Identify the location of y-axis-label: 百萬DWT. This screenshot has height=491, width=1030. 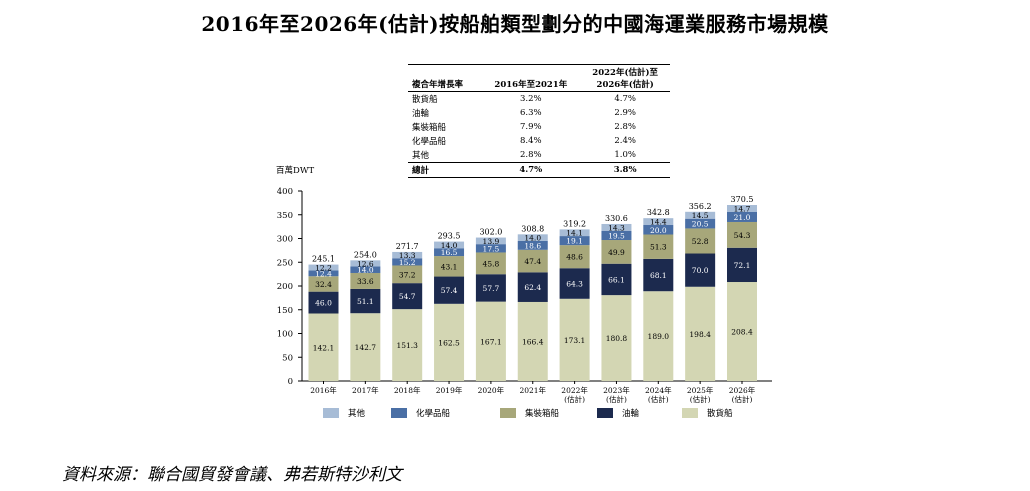
(295, 170).